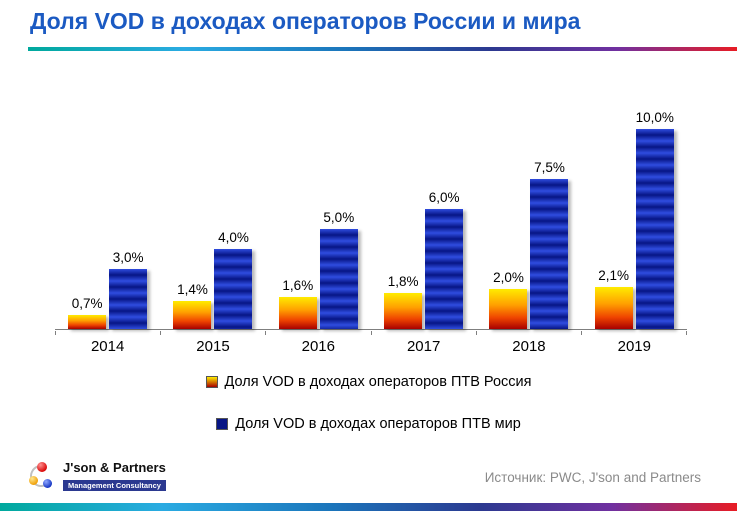 This screenshot has width=737, height=513. Describe the element at coordinates (318, 214) in the screenshot. I see `bar-group: 1,6% 5,0%` at that location.